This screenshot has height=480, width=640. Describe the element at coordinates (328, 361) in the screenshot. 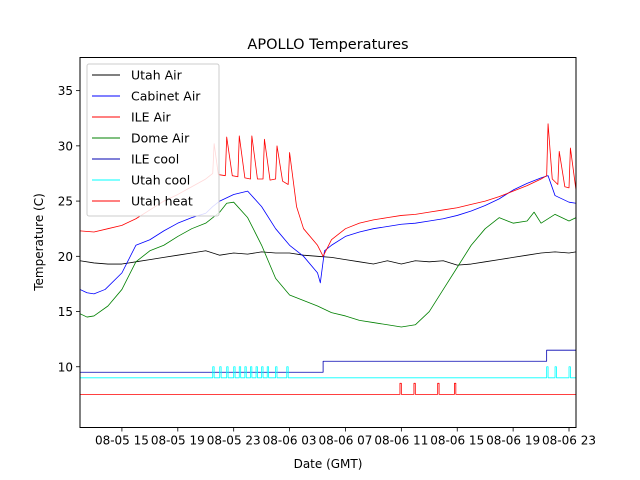

I see `series-line-ile-cool` at that location.